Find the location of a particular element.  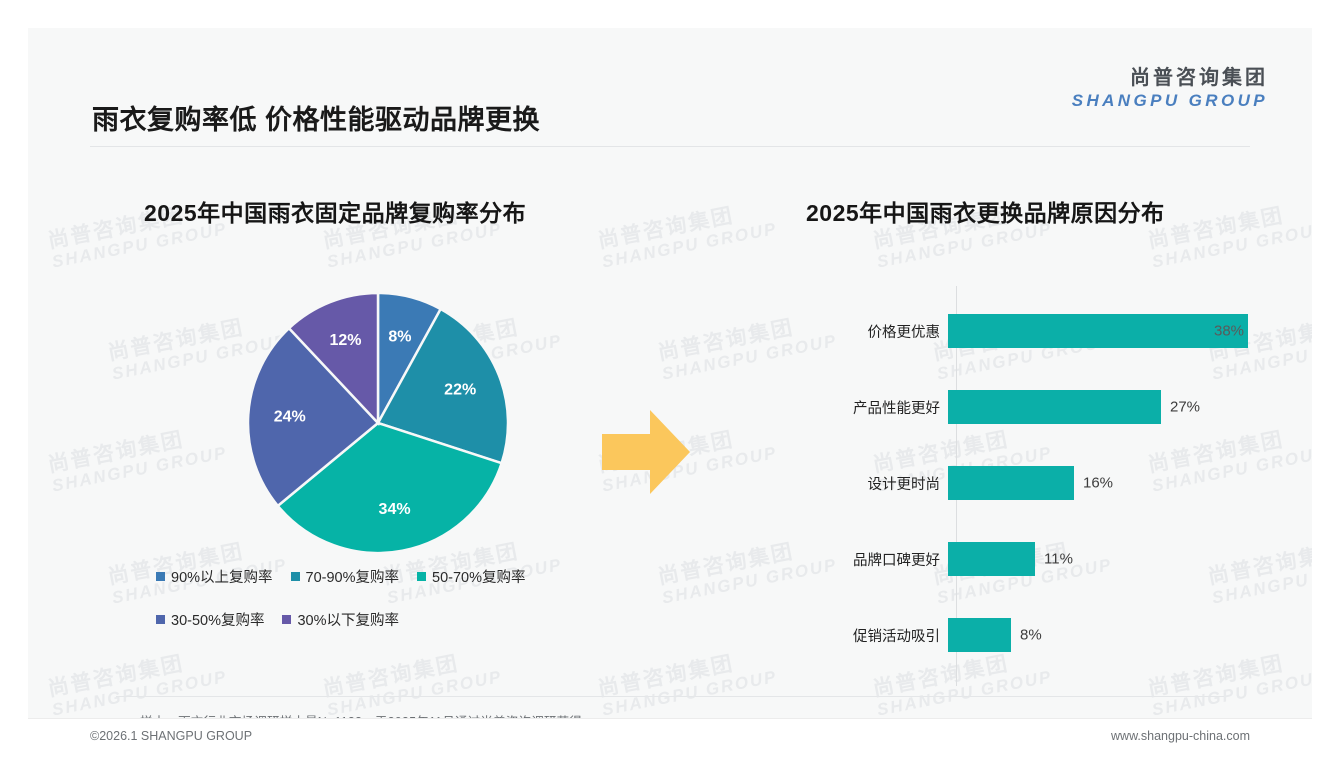

pie-slice-value-label: 12% is located at coordinates (345, 340).